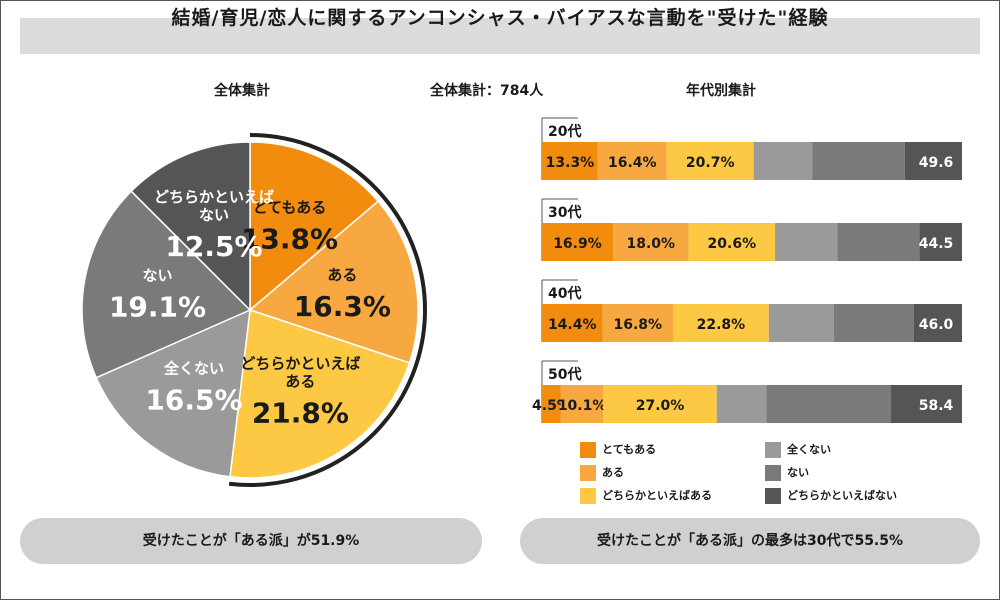 The width and height of the screenshot is (1000, 600). I want to click on pie-highlight-arc, so click(328, 310).